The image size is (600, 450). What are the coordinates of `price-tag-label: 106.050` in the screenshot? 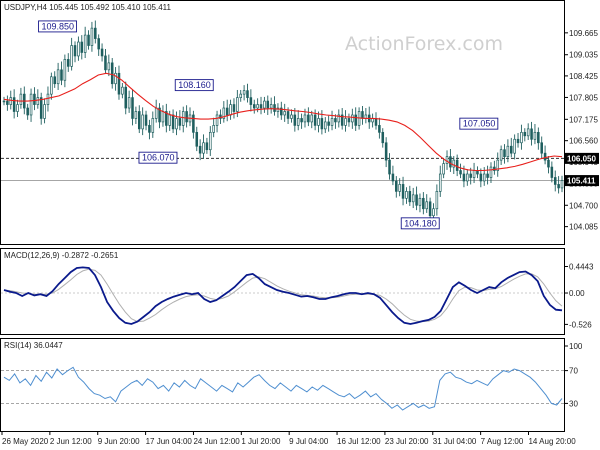 It's located at (581, 158).